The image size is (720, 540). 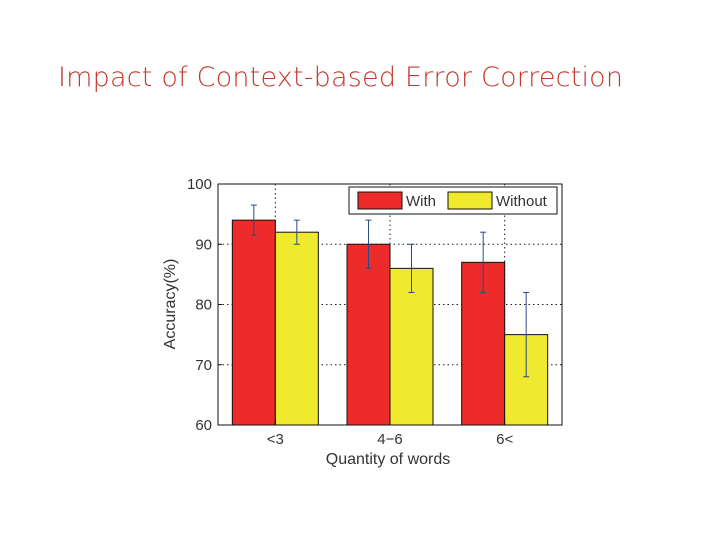 I want to click on x-tick-label: 6<, so click(x=504, y=439).